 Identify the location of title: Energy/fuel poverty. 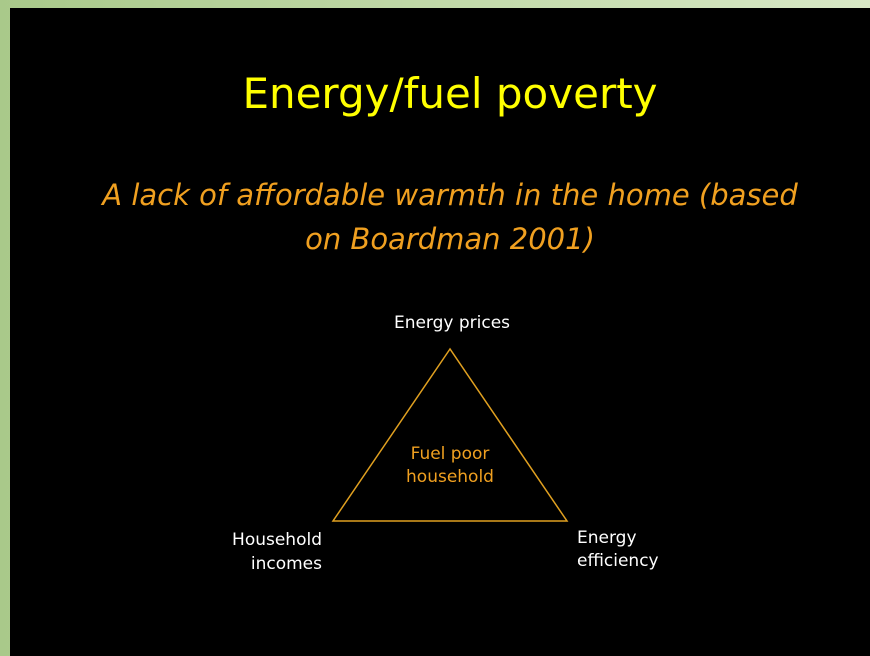
(449, 93).